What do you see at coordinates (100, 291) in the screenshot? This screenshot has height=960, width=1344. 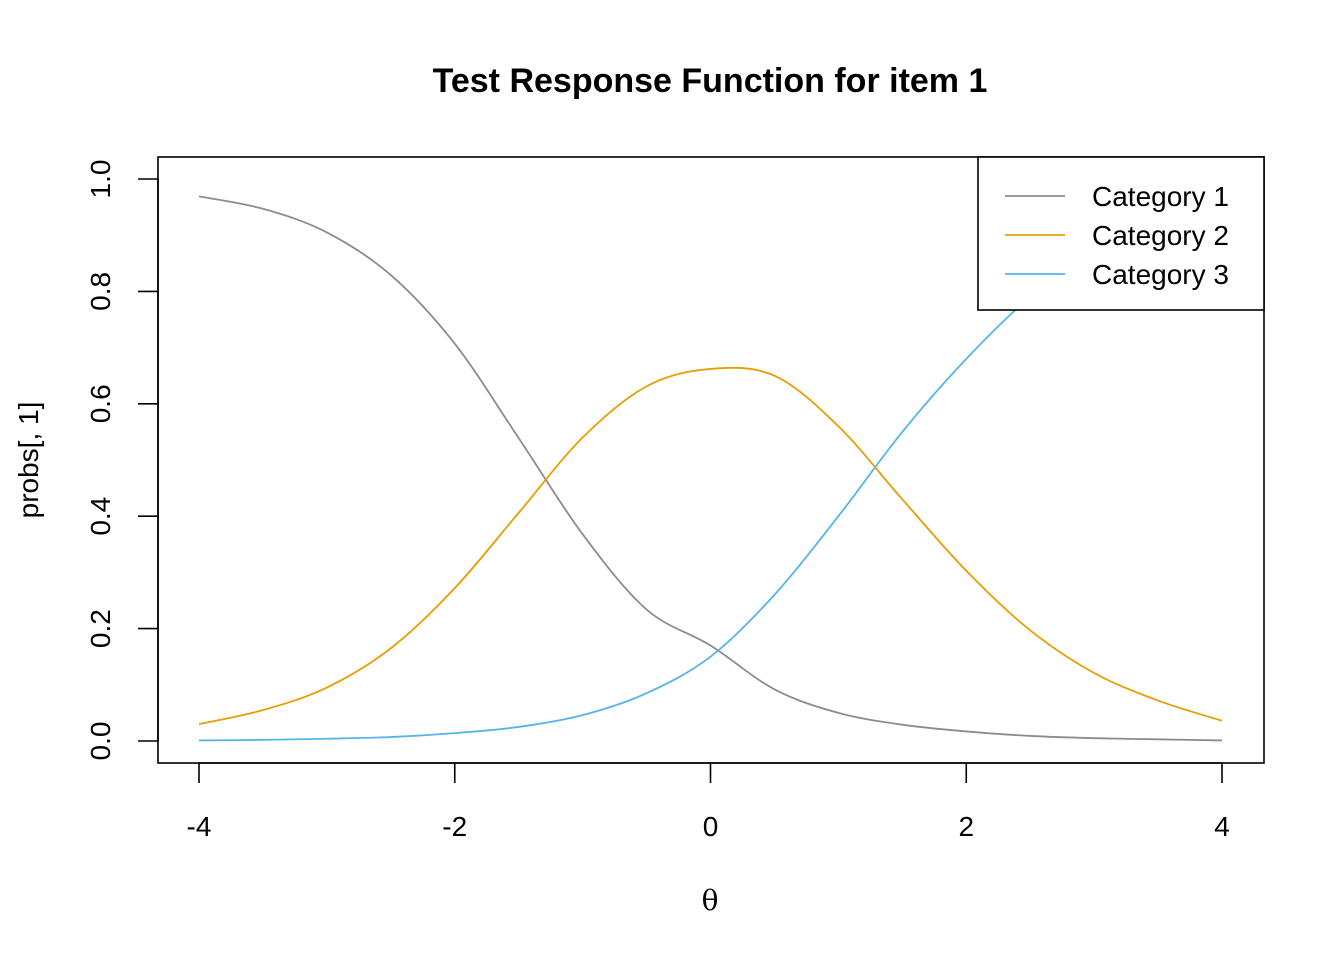 I see `y-tick-label: 0.8` at bounding box center [100, 291].